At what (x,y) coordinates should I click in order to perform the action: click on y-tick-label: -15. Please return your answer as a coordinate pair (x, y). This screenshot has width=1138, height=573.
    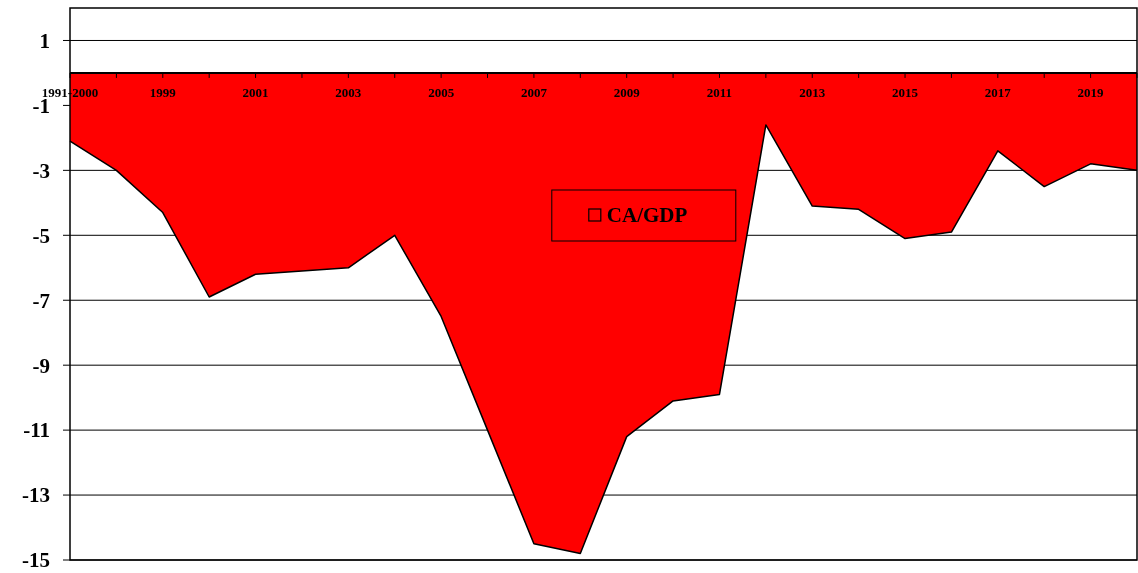
    Looking at the image, I should click on (36, 560).